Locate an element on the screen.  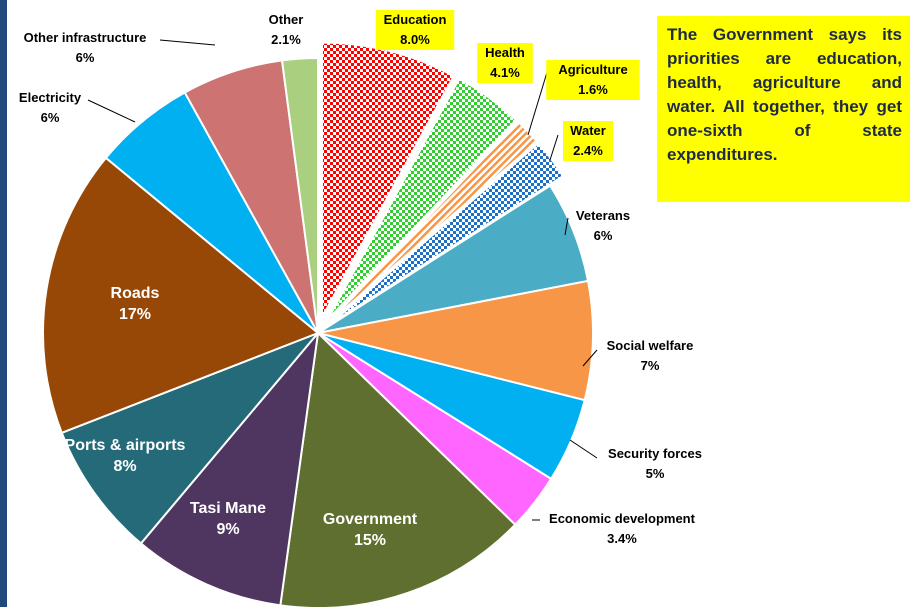
category-label-ports-and-airports: Ports & airports is located at coordinates (125, 445).